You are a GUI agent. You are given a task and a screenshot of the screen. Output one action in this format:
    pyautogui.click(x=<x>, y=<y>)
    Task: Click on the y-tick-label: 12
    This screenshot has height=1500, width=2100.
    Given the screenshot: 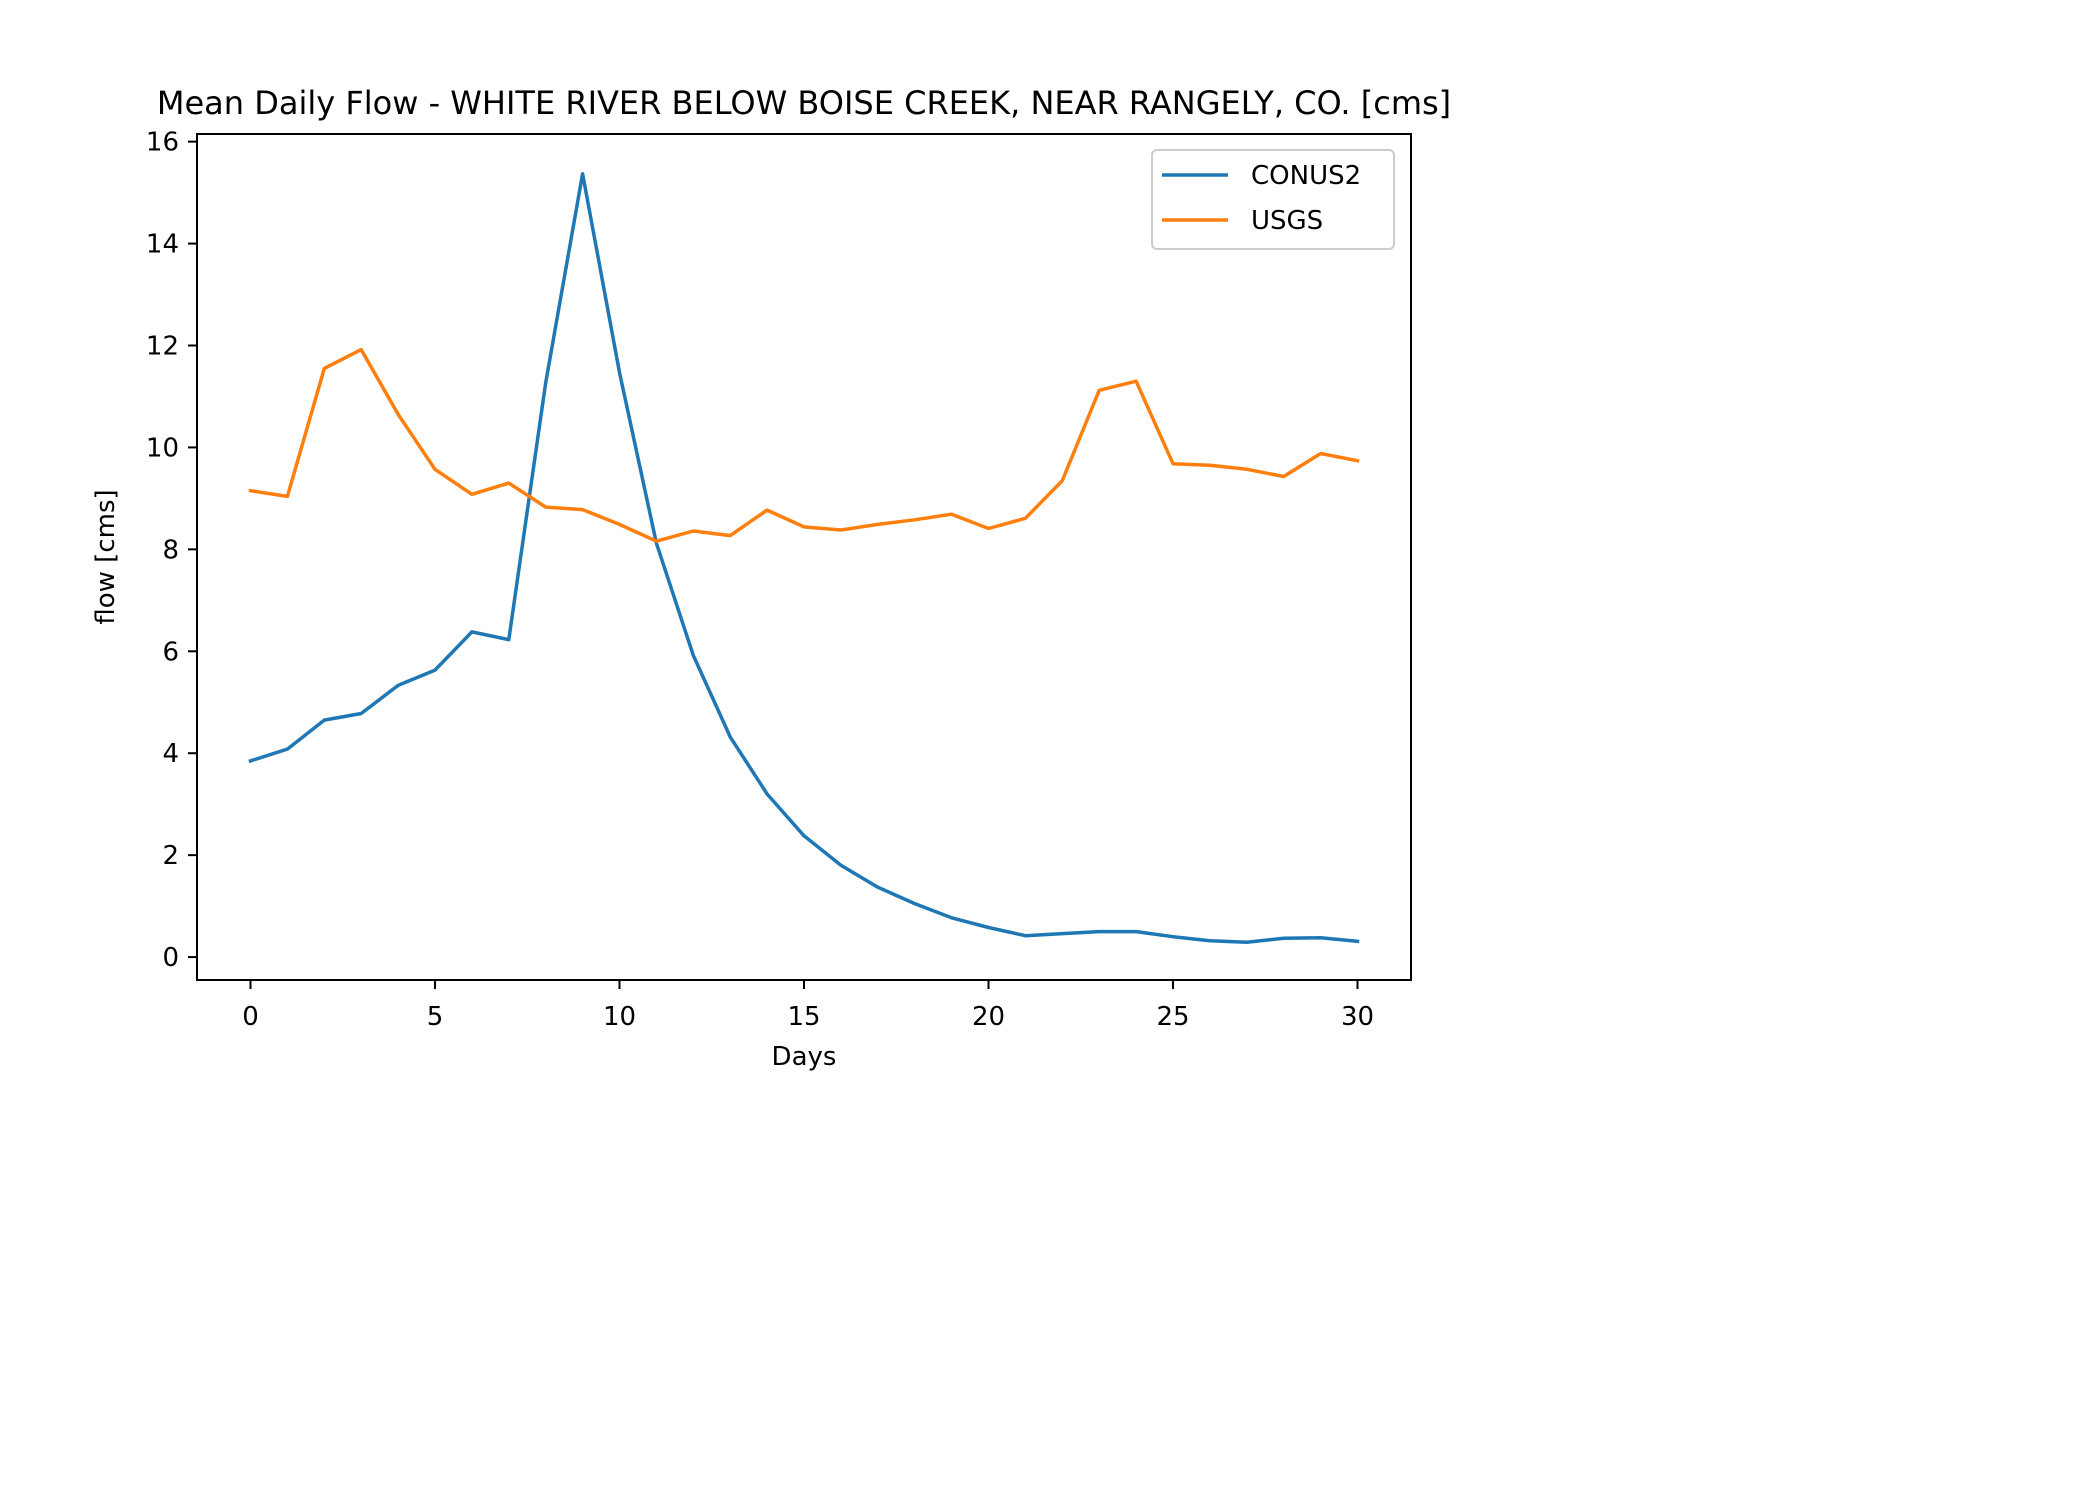 What is the action you would take?
    pyautogui.click(x=162, y=347)
    